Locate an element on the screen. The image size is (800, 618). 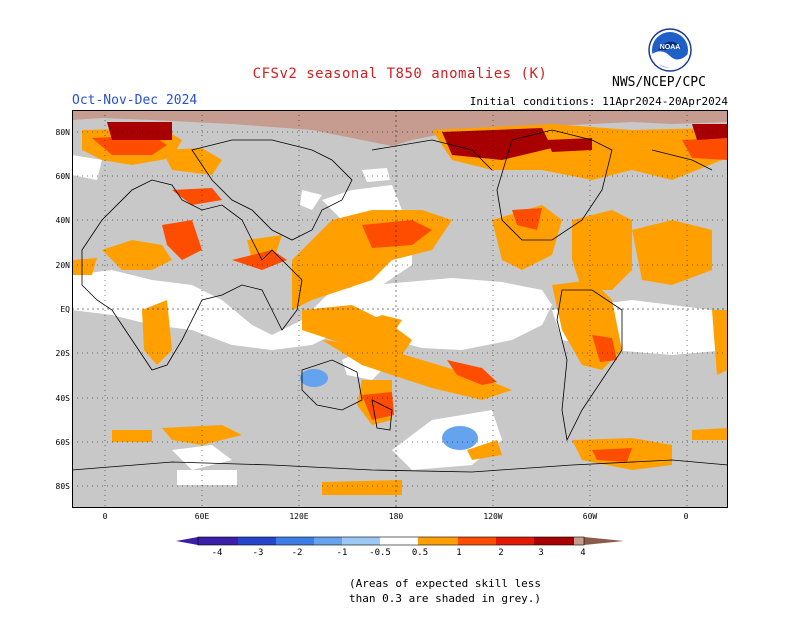
initial-conditions-label: Initial conditions: 11Apr2024-20Apr2024 is located at coordinates (598, 101).